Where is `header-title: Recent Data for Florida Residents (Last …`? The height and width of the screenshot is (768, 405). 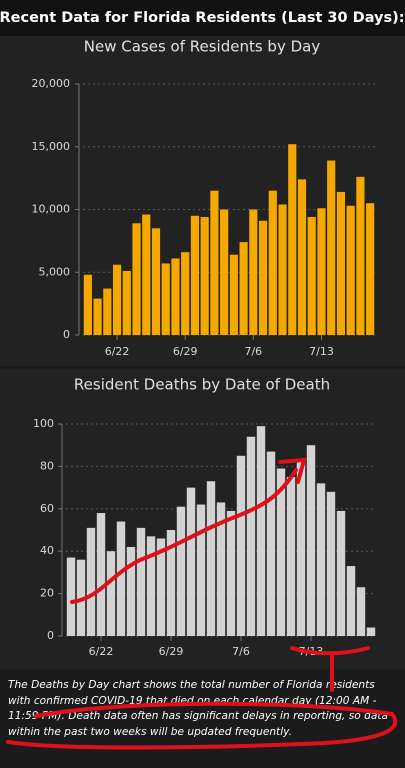
header-title: Recent Data for Florida Residents (Last … is located at coordinates (202, 18).